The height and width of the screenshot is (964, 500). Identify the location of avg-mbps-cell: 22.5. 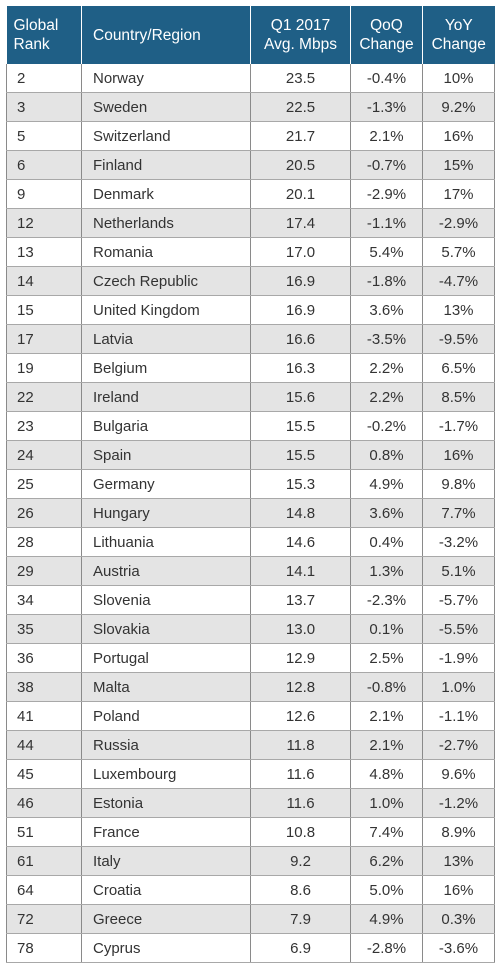
(300, 107).